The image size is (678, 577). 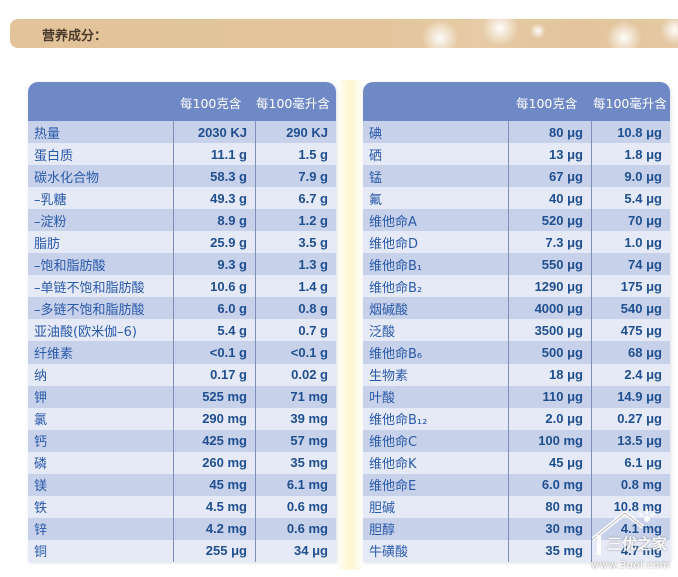 I want to click on table-row: 锌 4.2 mg 0.6 mg, so click(x=182, y=528).